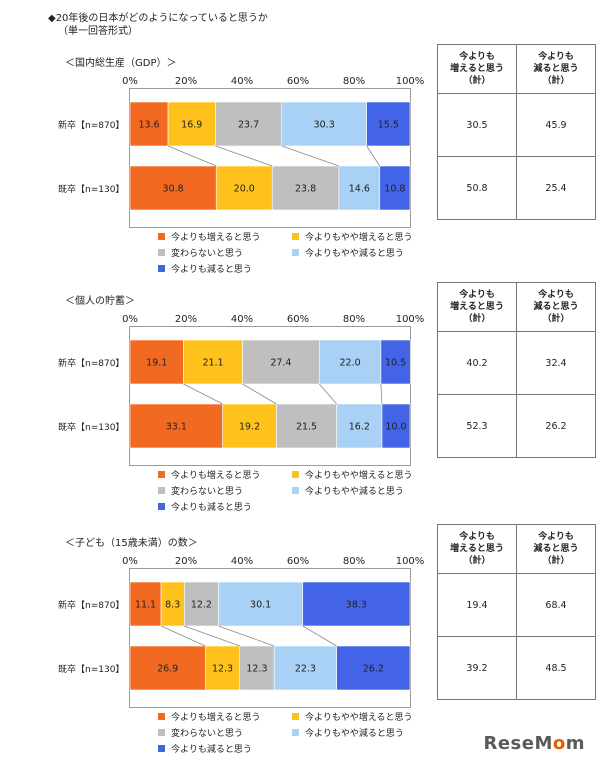 This screenshot has height=764, width=613. I want to click on data-label: 33.1, so click(176, 427).